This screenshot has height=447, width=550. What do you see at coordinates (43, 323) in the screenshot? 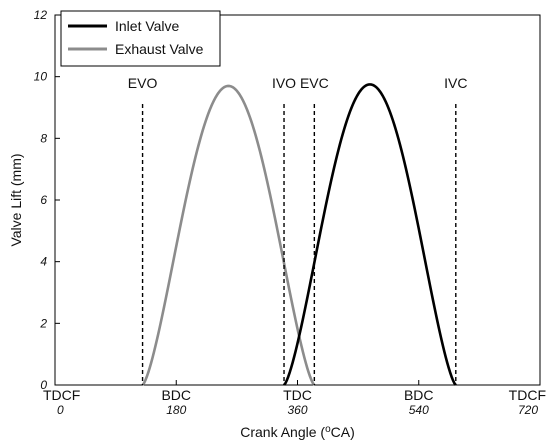
I see `y-tick-label: 2` at bounding box center [43, 323].